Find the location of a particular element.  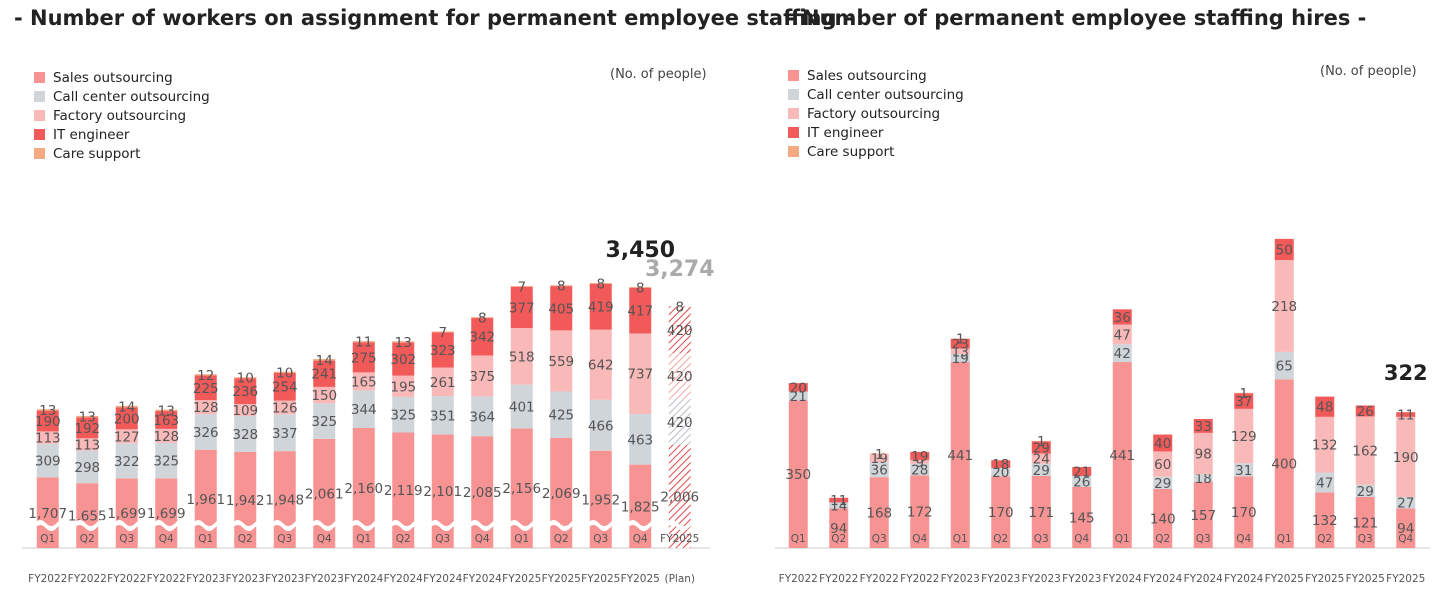

left-data-label: 13 is located at coordinates (87, 418).